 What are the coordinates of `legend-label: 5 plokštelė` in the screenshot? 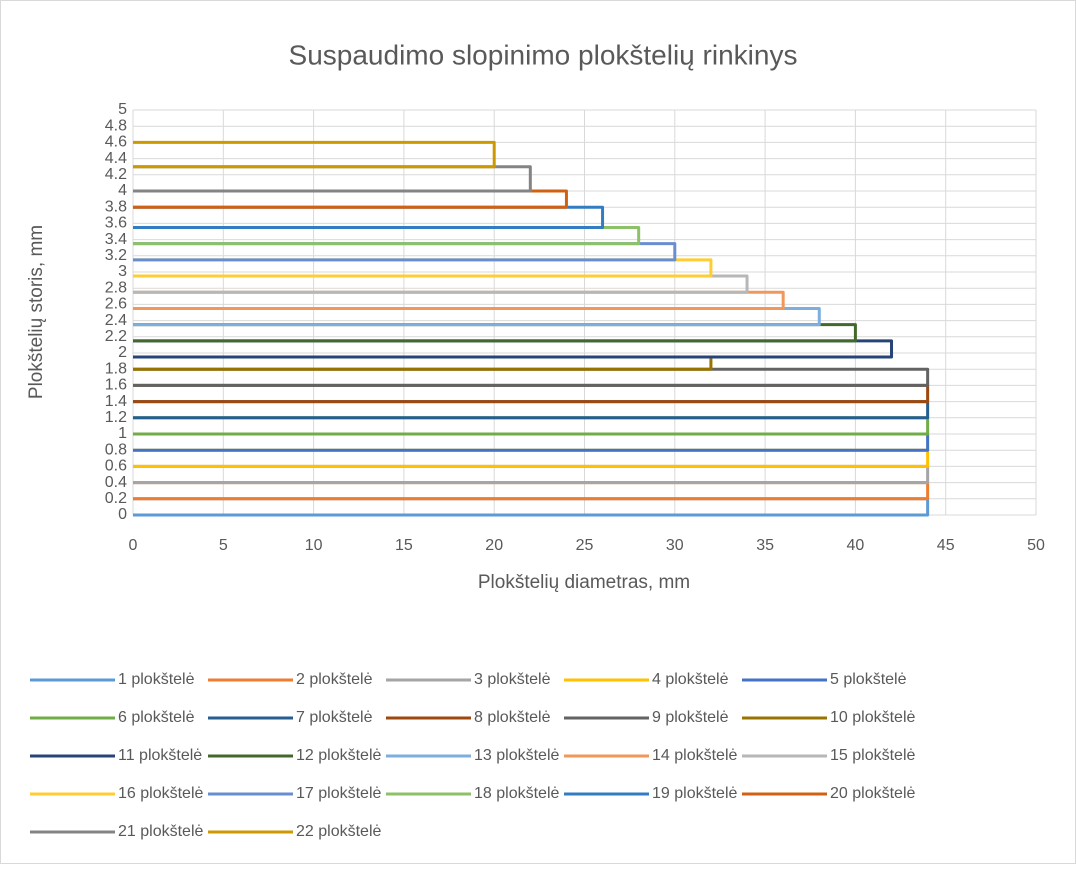 It's located at (868, 679).